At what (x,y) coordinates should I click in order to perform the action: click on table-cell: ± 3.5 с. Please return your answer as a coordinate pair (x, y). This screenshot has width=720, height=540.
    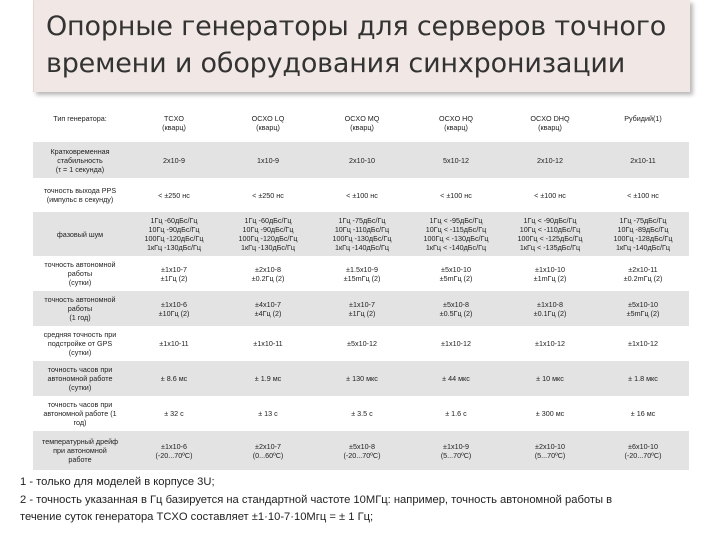
    Looking at the image, I should click on (362, 413).